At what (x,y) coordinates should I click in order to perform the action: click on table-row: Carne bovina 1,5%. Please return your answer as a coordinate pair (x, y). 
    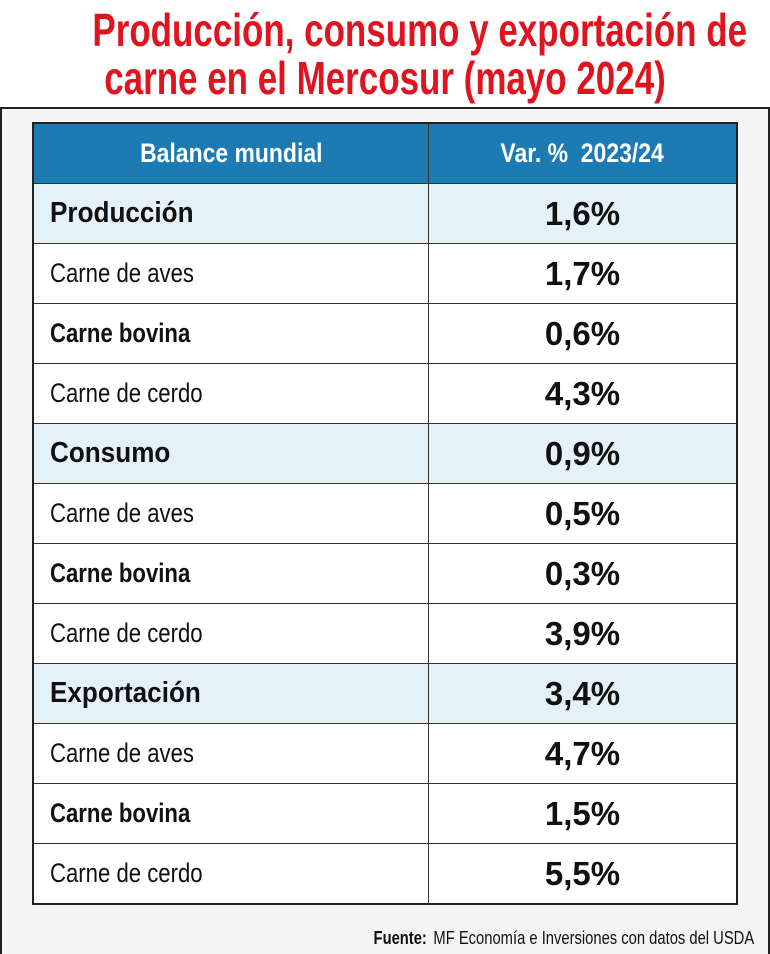
    Looking at the image, I should click on (385, 813).